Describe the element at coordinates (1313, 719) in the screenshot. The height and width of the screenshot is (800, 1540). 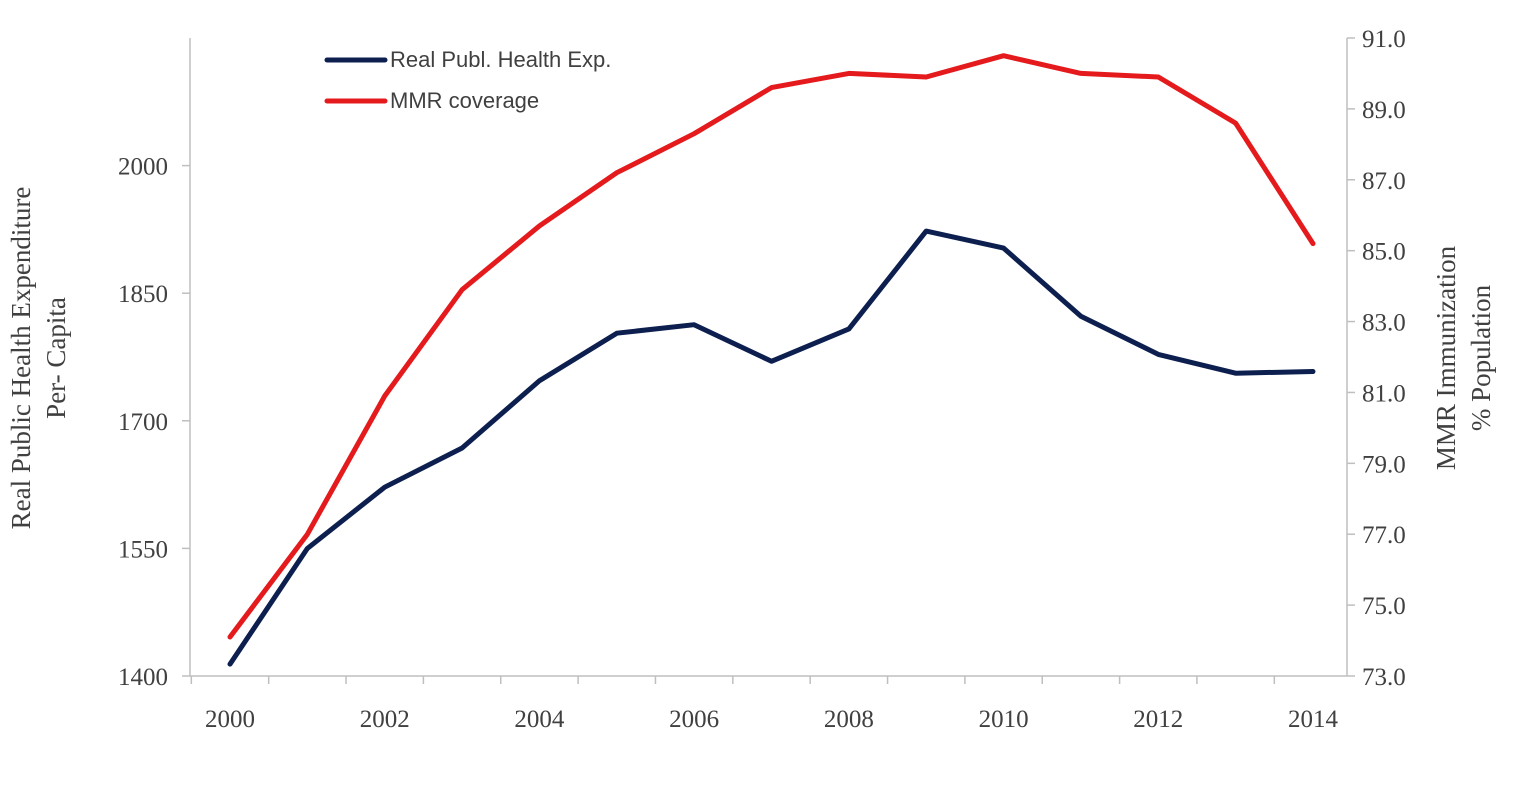
I see `x-tick-label-2014: 2014` at that location.